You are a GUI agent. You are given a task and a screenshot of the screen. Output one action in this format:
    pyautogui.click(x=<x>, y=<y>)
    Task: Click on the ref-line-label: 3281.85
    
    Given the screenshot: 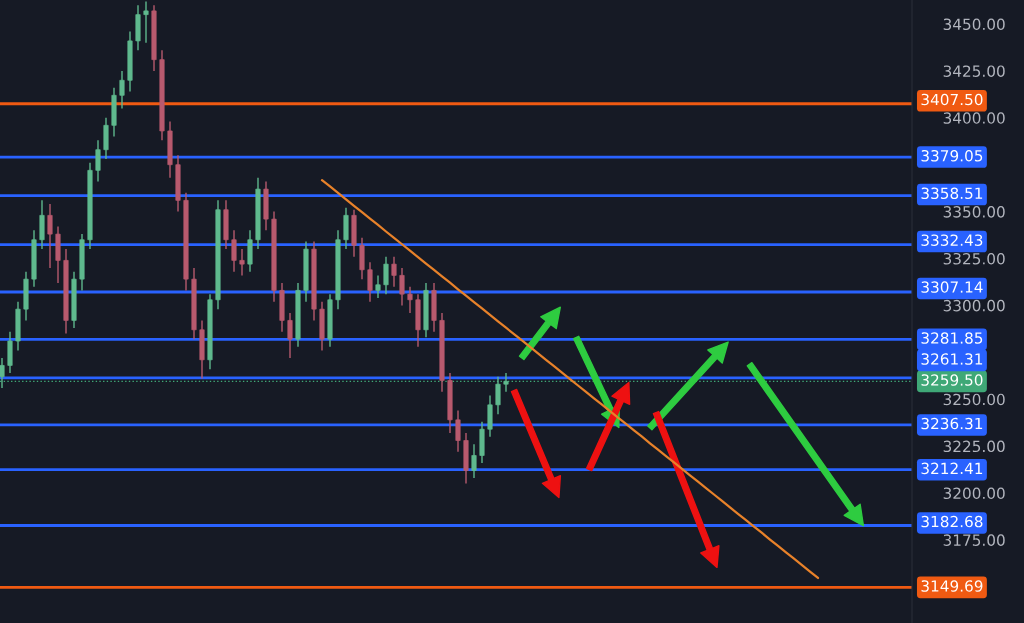 What is the action you would take?
    pyautogui.click(x=952, y=338)
    